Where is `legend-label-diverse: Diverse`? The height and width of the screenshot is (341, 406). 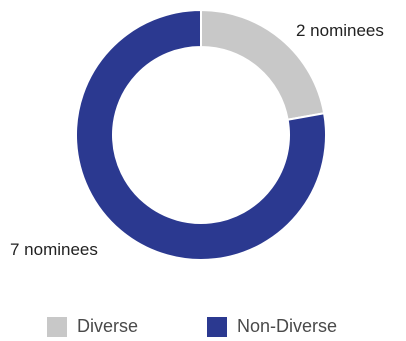
legend-label-diverse: Diverse is located at coordinates (108, 326).